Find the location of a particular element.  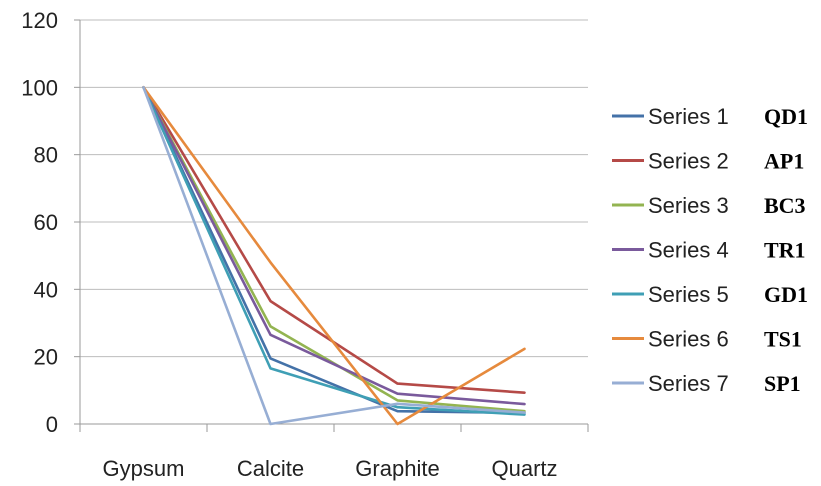

x-tick-label: Calcite is located at coordinates (270, 468).